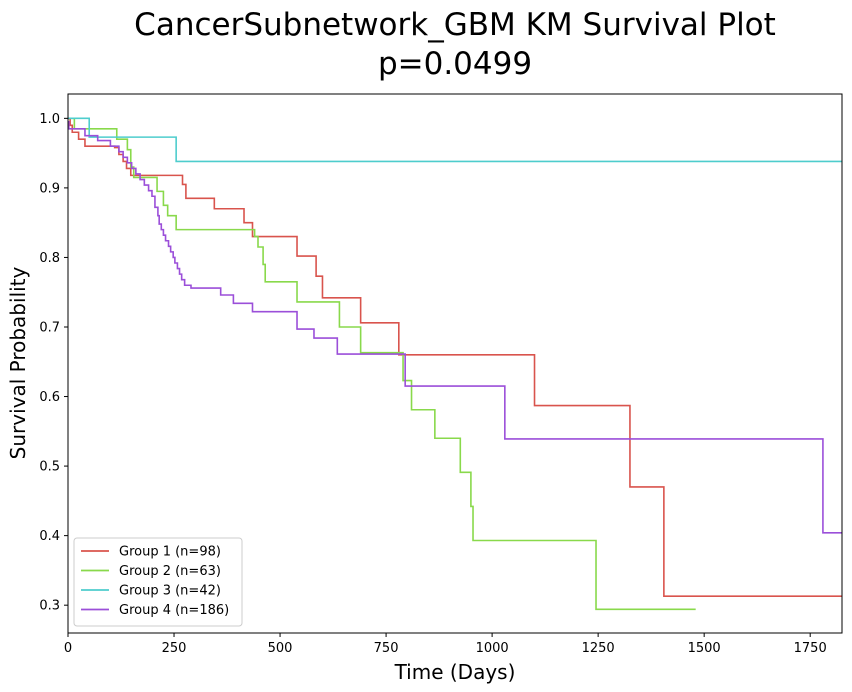 The height and width of the screenshot is (692, 852). I want to click on legend-label-group-3: Group 3 (n=42), so click(170, 591).